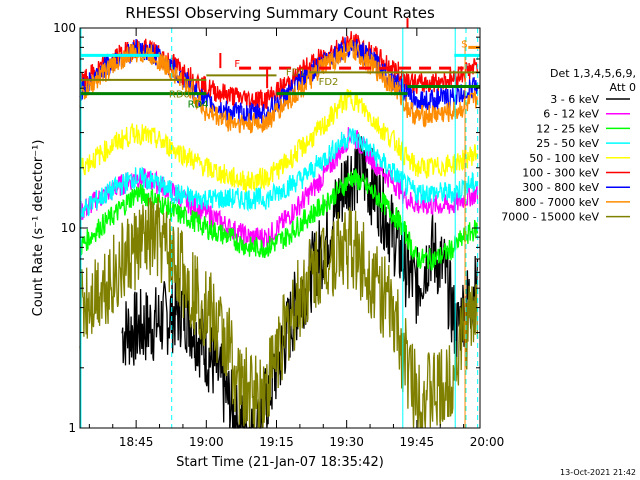  Describe the element at coordinates (560, 187) in the screenshot. I see `legend-label-300-800-kev: 300 - 800 keV` at that location.